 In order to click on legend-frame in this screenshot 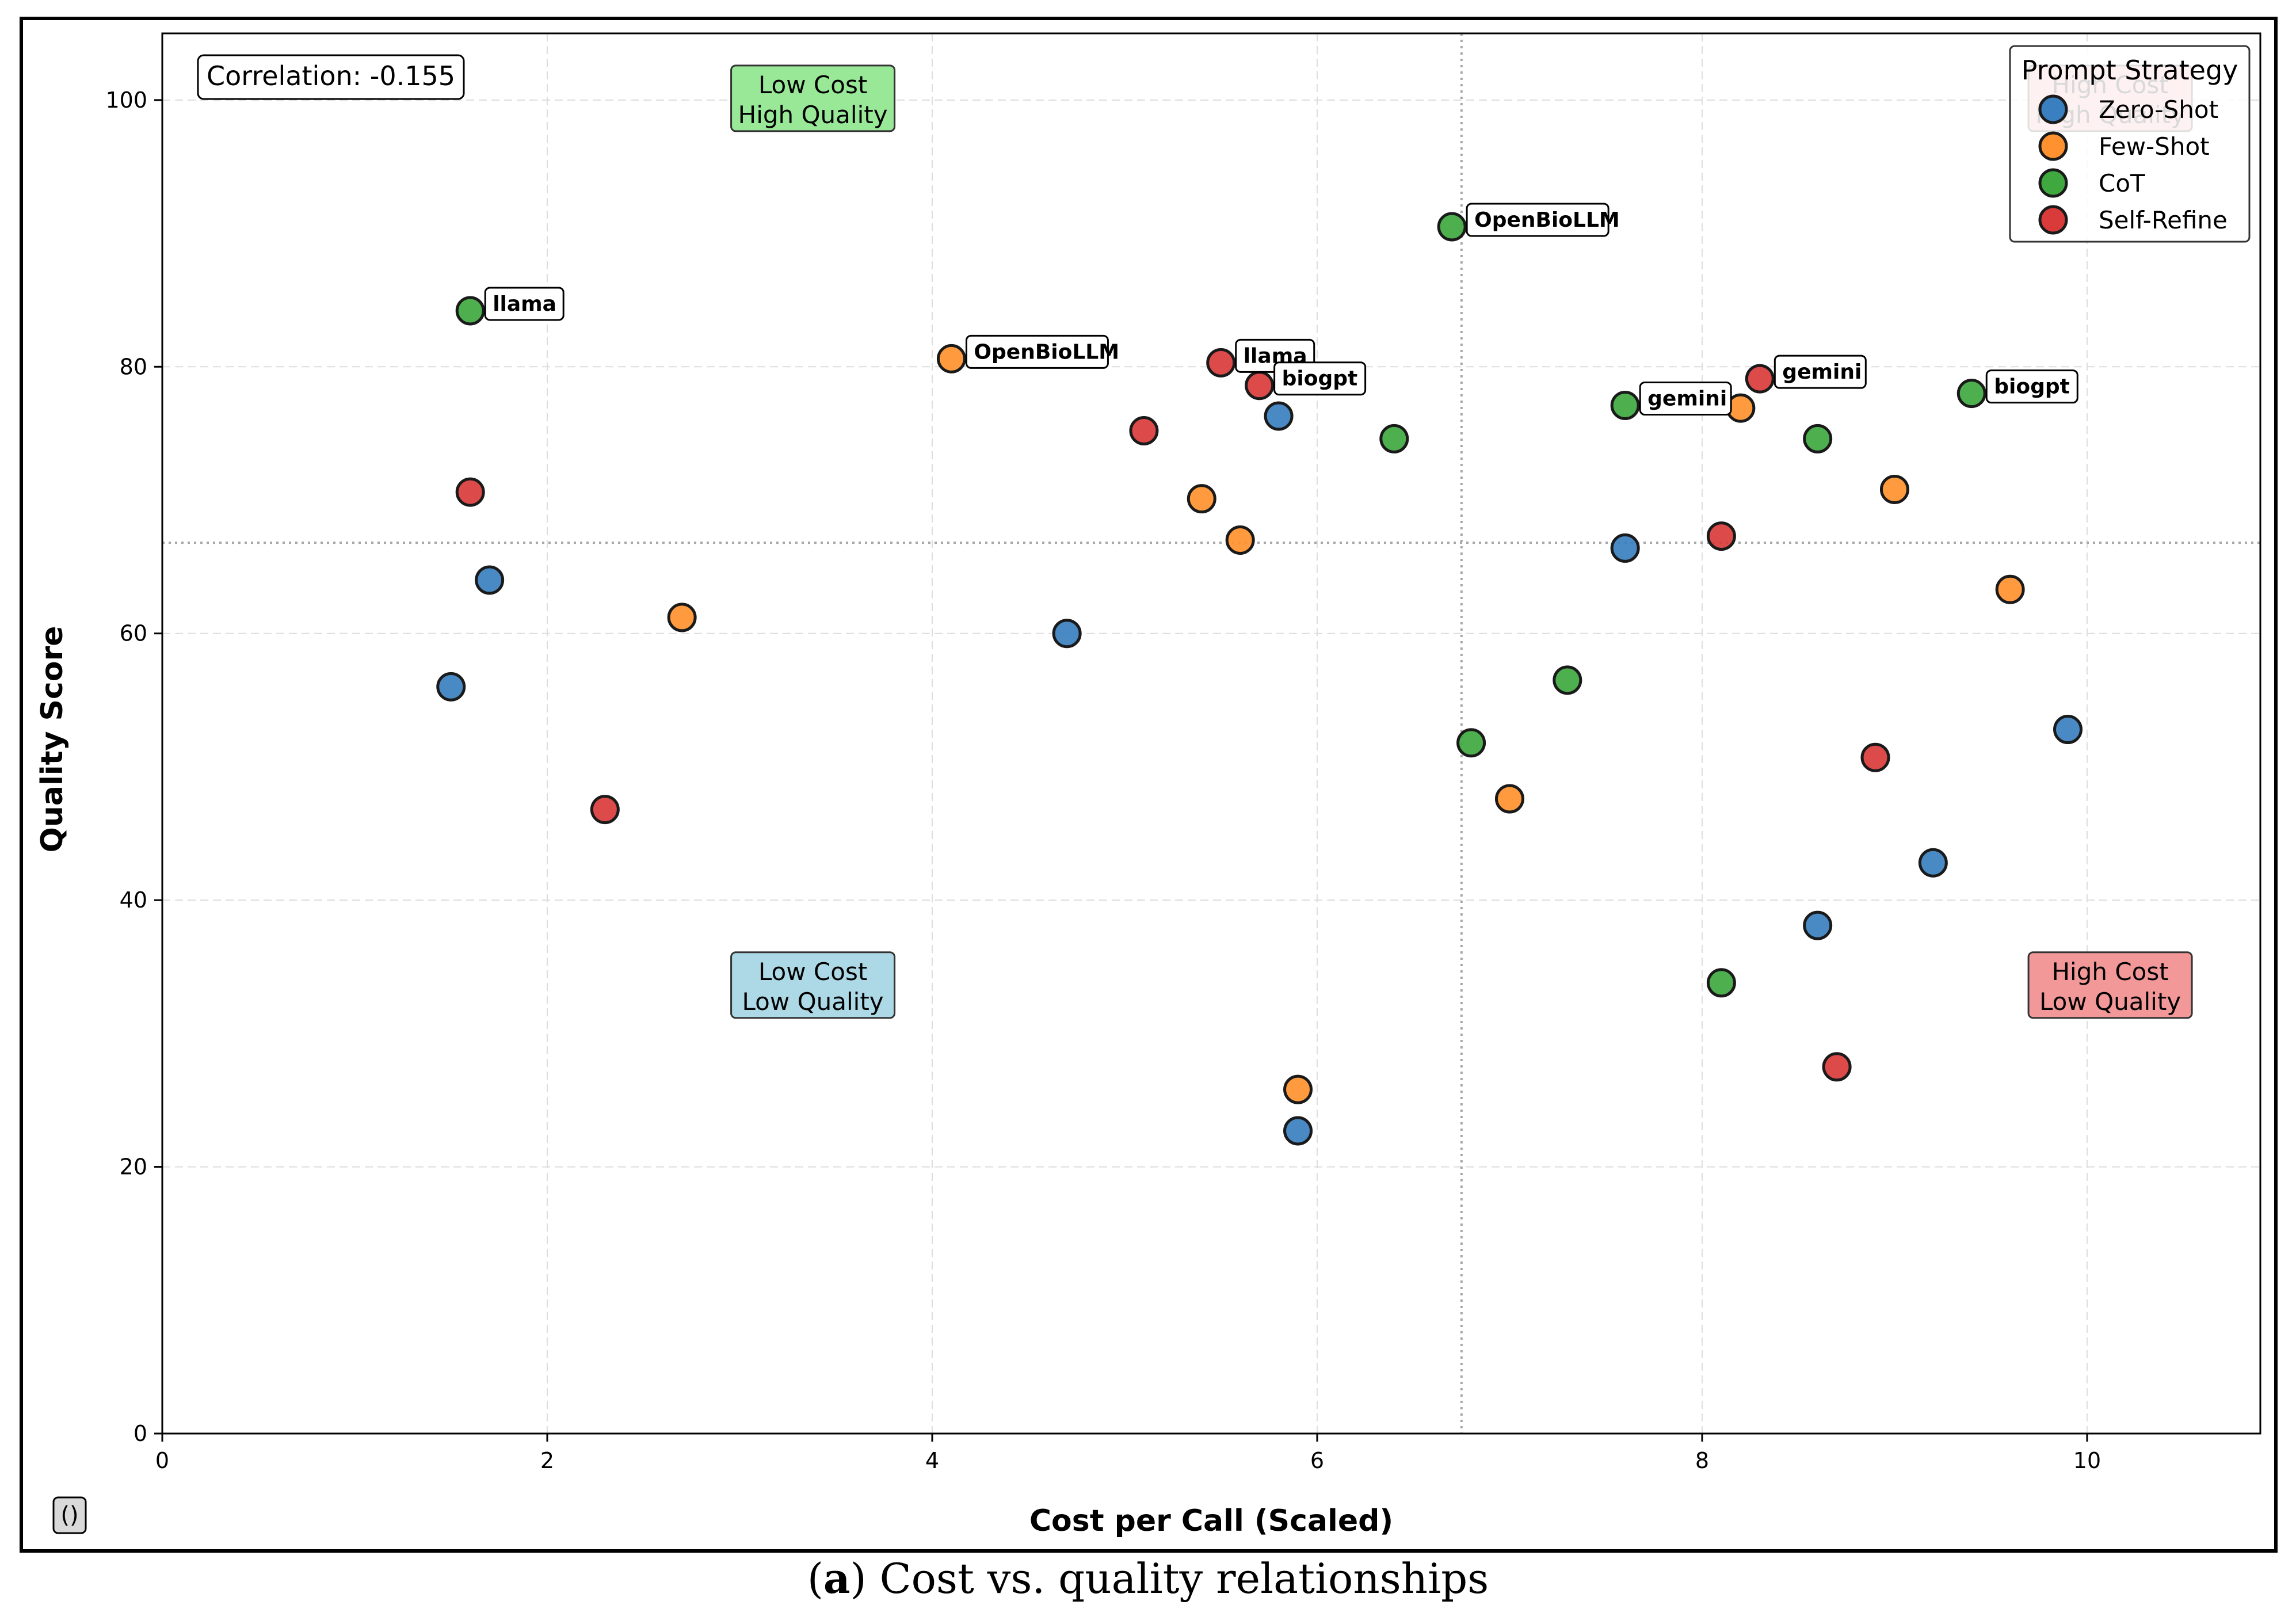, I will do `click(2130, 144)`.